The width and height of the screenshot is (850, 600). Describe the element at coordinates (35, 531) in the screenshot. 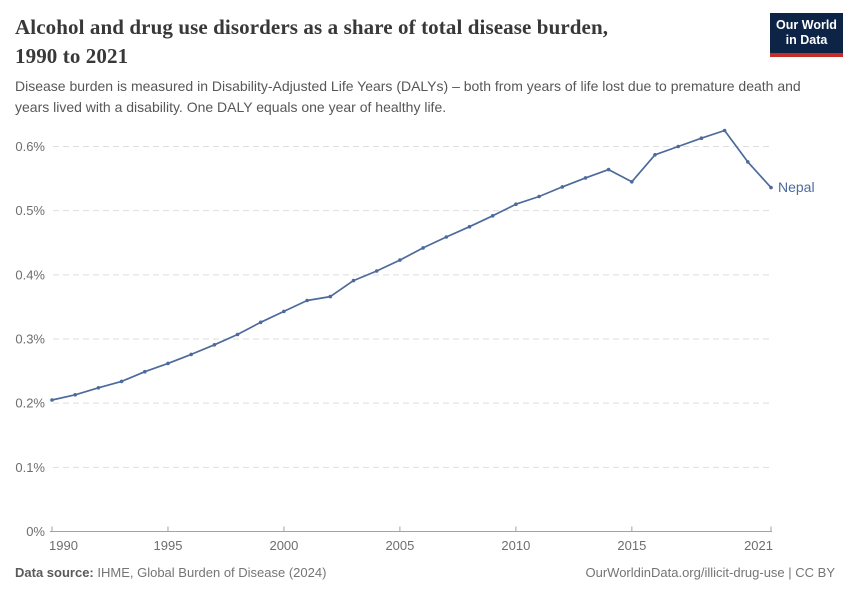

I see `y-tick-label-0%: 0%` at that location.